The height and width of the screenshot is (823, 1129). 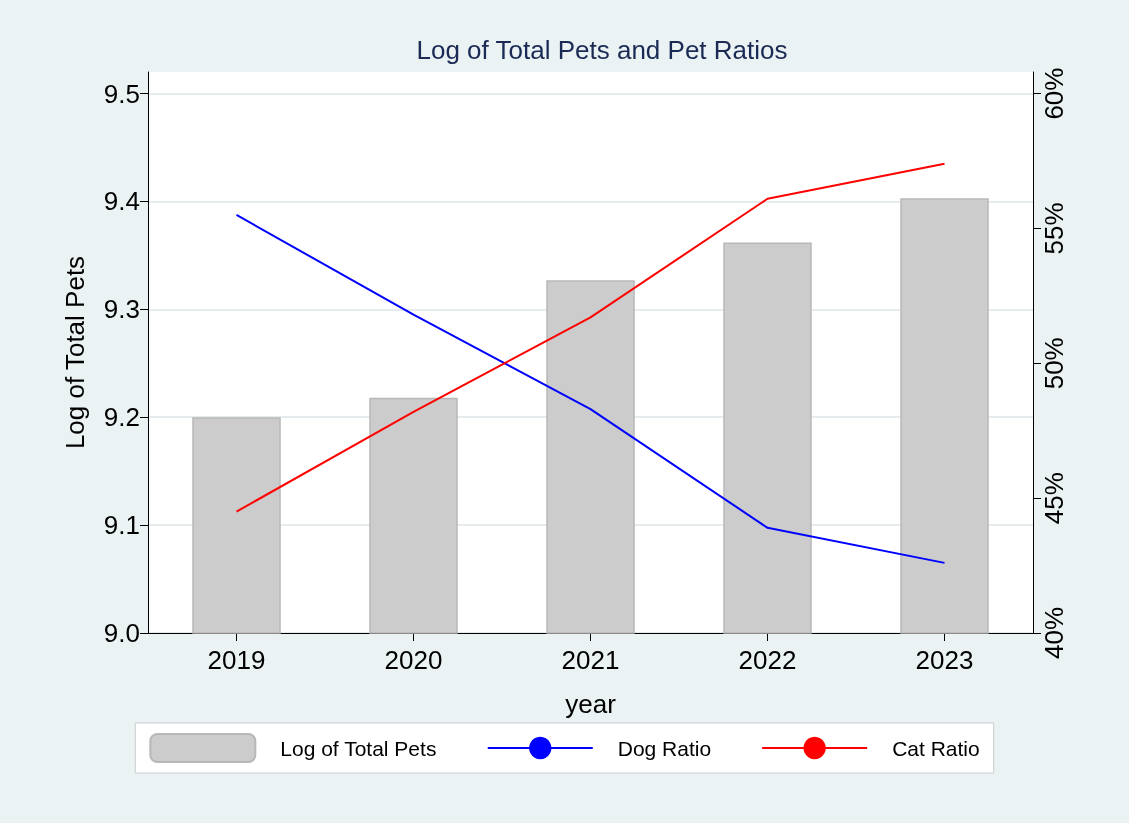 I want to click on legend-label: Dog Ratio, so click(x=664, y=748).